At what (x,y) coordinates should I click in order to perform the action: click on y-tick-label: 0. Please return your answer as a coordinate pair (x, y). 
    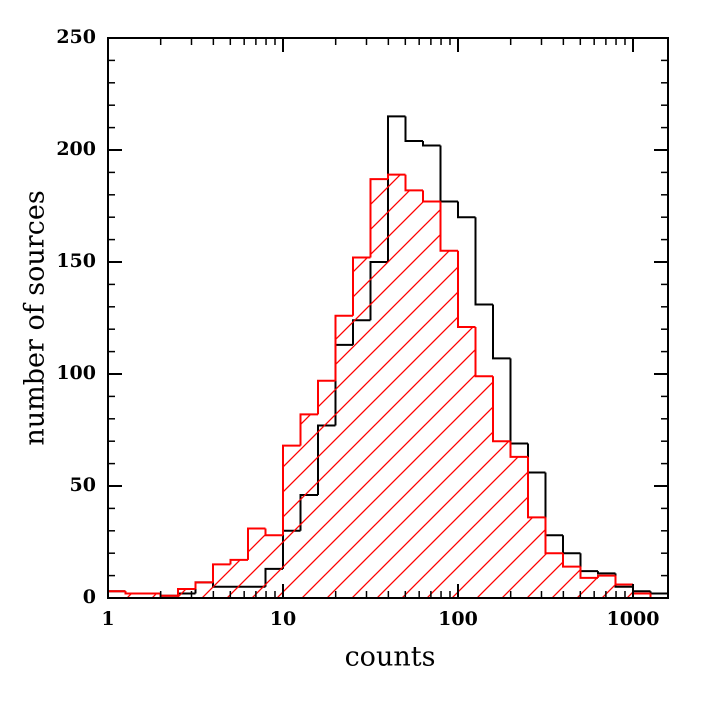
    Looking at the image, I should click on (89, 597).